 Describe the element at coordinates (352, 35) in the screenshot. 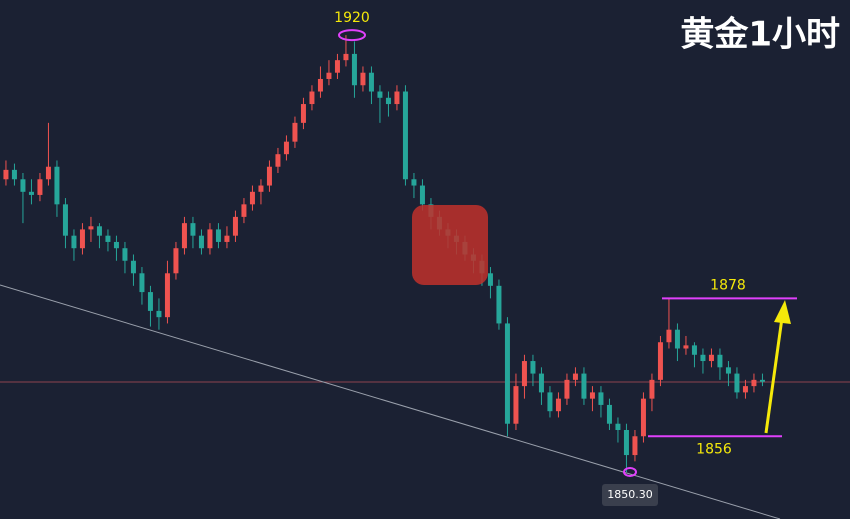

I see `high-marker` at that location.